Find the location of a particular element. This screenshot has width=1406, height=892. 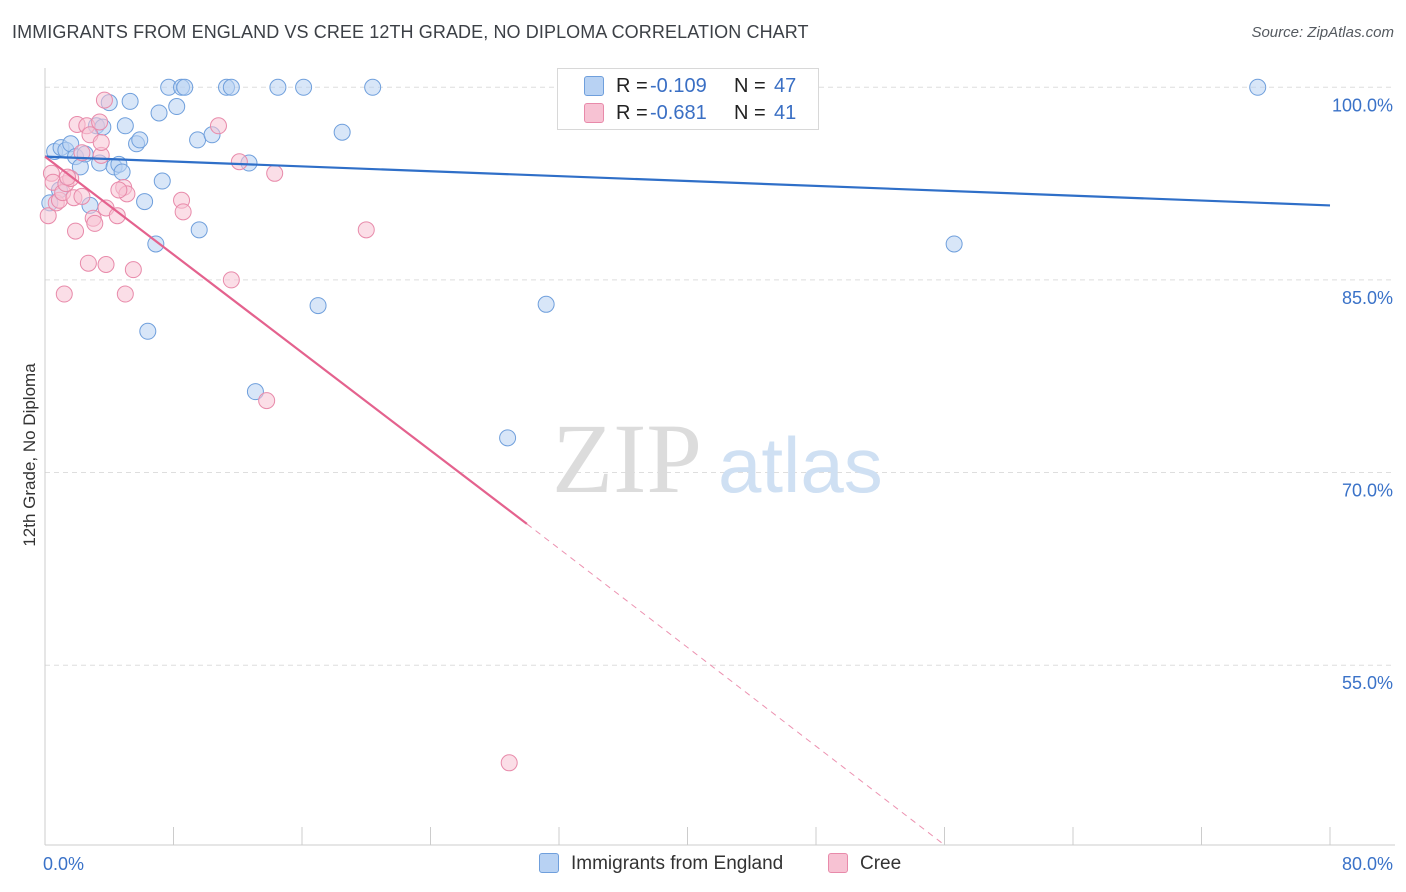

legend-r-value: -0.109 is located at coordinates (678, 86).